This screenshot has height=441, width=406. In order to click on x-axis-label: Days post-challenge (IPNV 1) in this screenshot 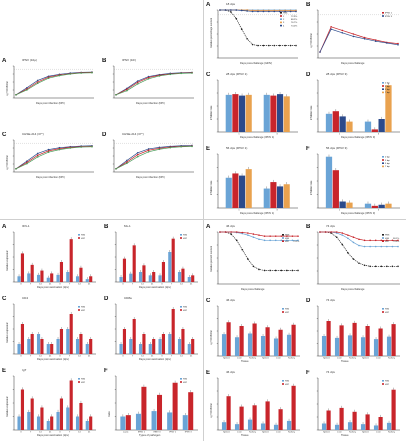, I will do `click(257, 137)`.